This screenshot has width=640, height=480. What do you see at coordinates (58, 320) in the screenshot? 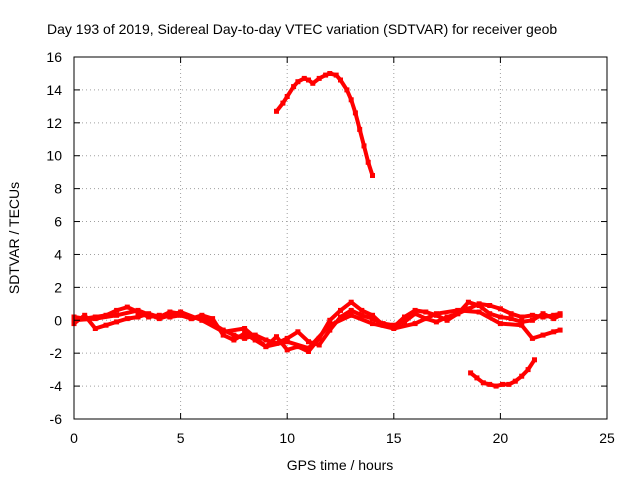
I see `y-tick-label: 0` at bounding box center [58, 320].